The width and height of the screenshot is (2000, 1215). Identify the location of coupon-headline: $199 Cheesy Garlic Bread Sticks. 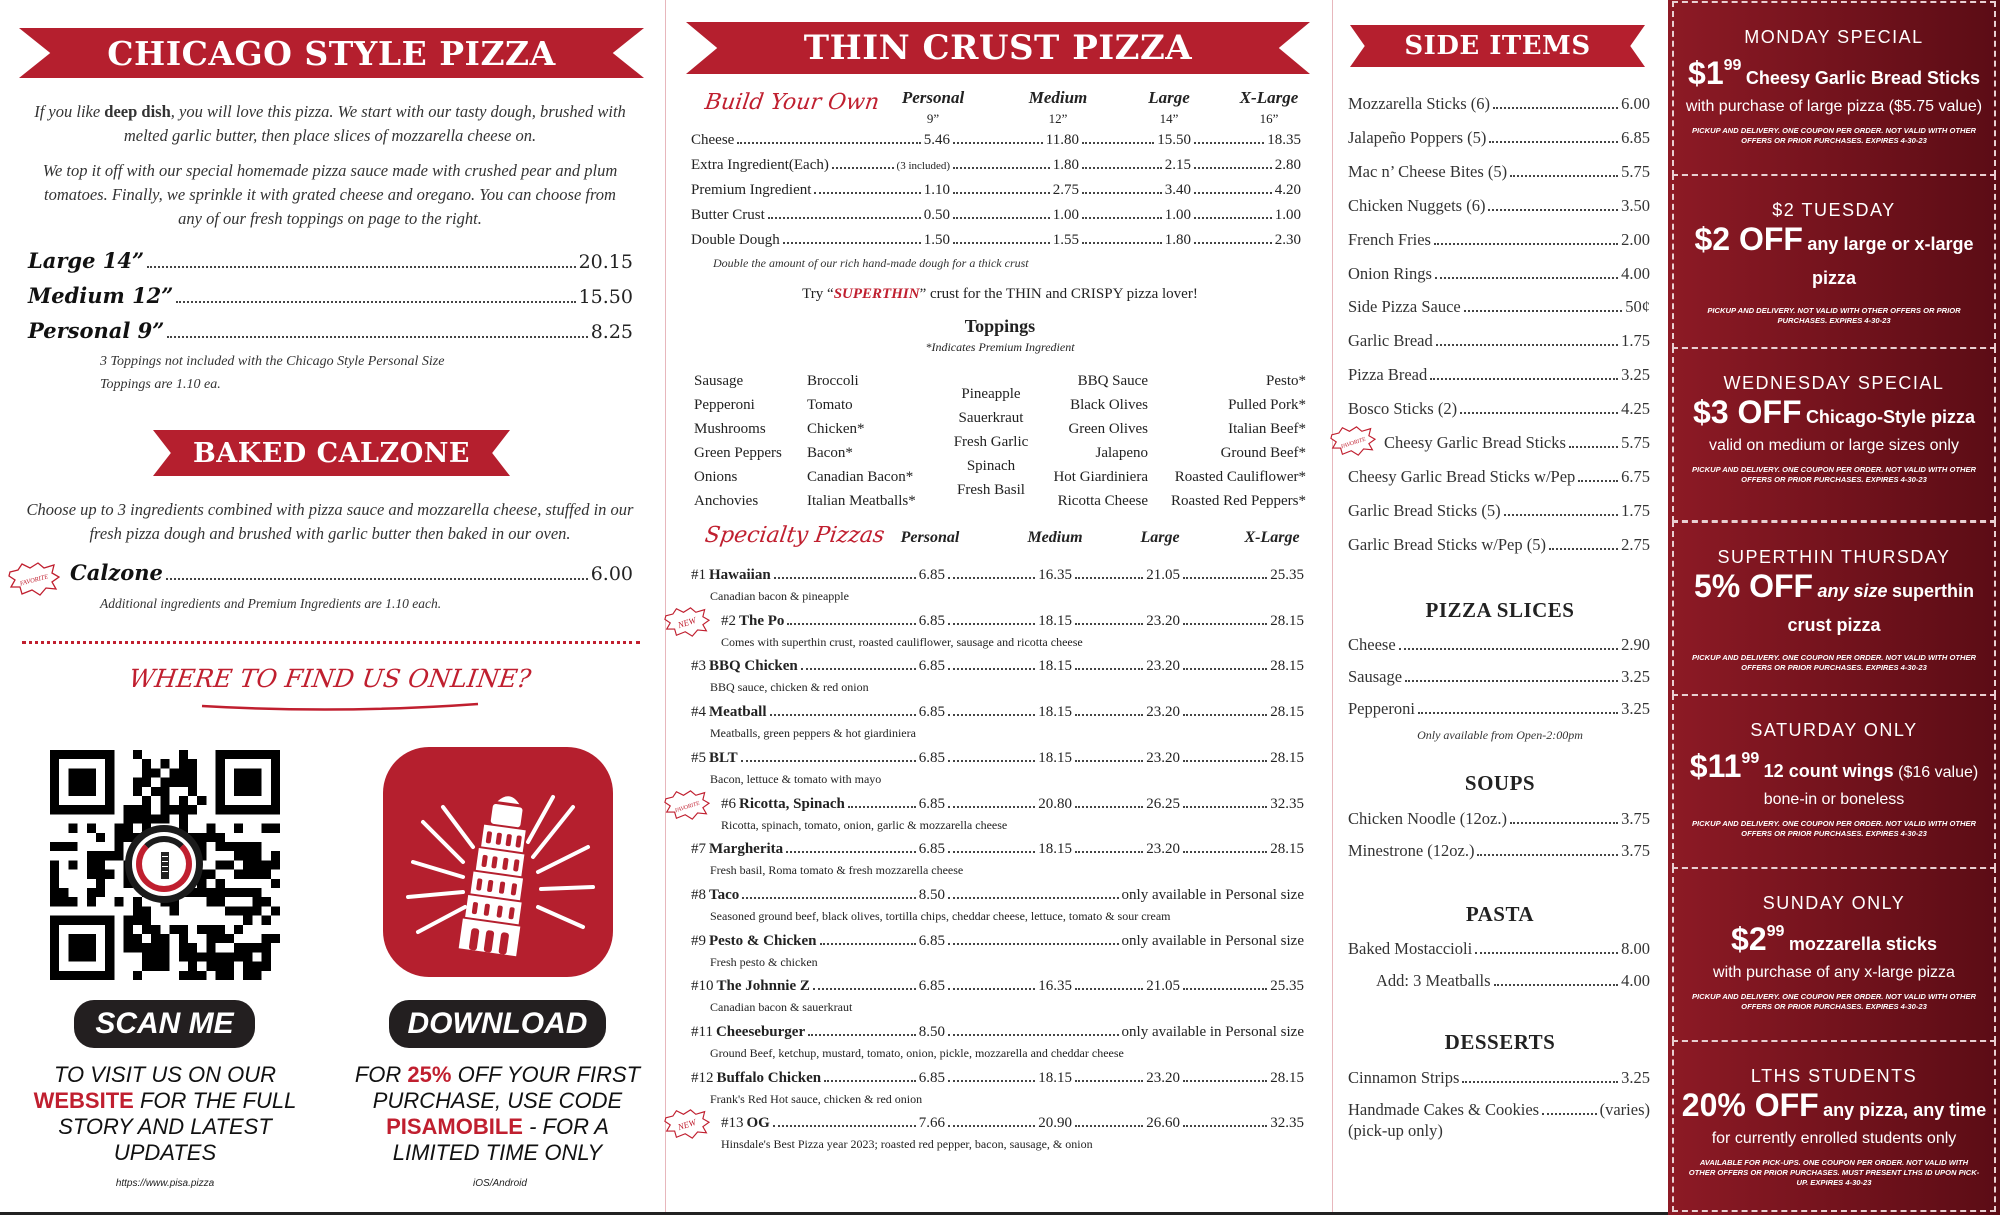
(1834, 73).